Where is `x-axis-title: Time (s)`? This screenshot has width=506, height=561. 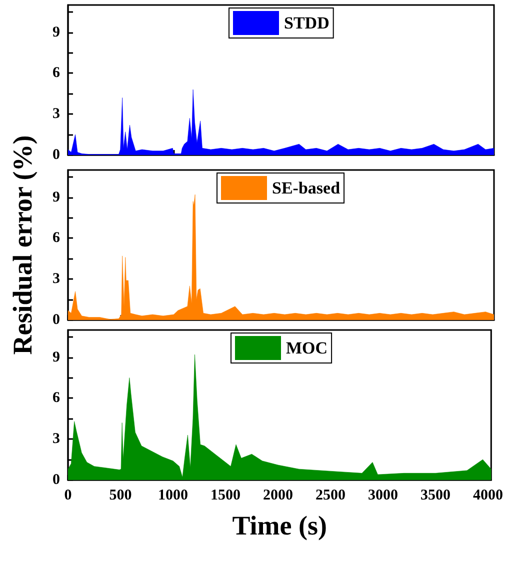 x-axis-title: Time (s) is located at coordinates (279, 525).